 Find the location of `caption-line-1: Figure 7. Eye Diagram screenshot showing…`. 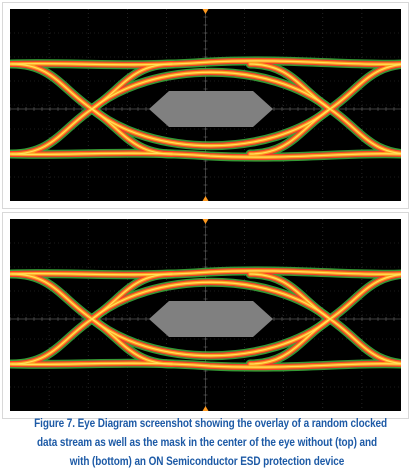

caption-line-1: Figure 7. Eye Diagram screenshot showing… is located at coordinates (211, 423).